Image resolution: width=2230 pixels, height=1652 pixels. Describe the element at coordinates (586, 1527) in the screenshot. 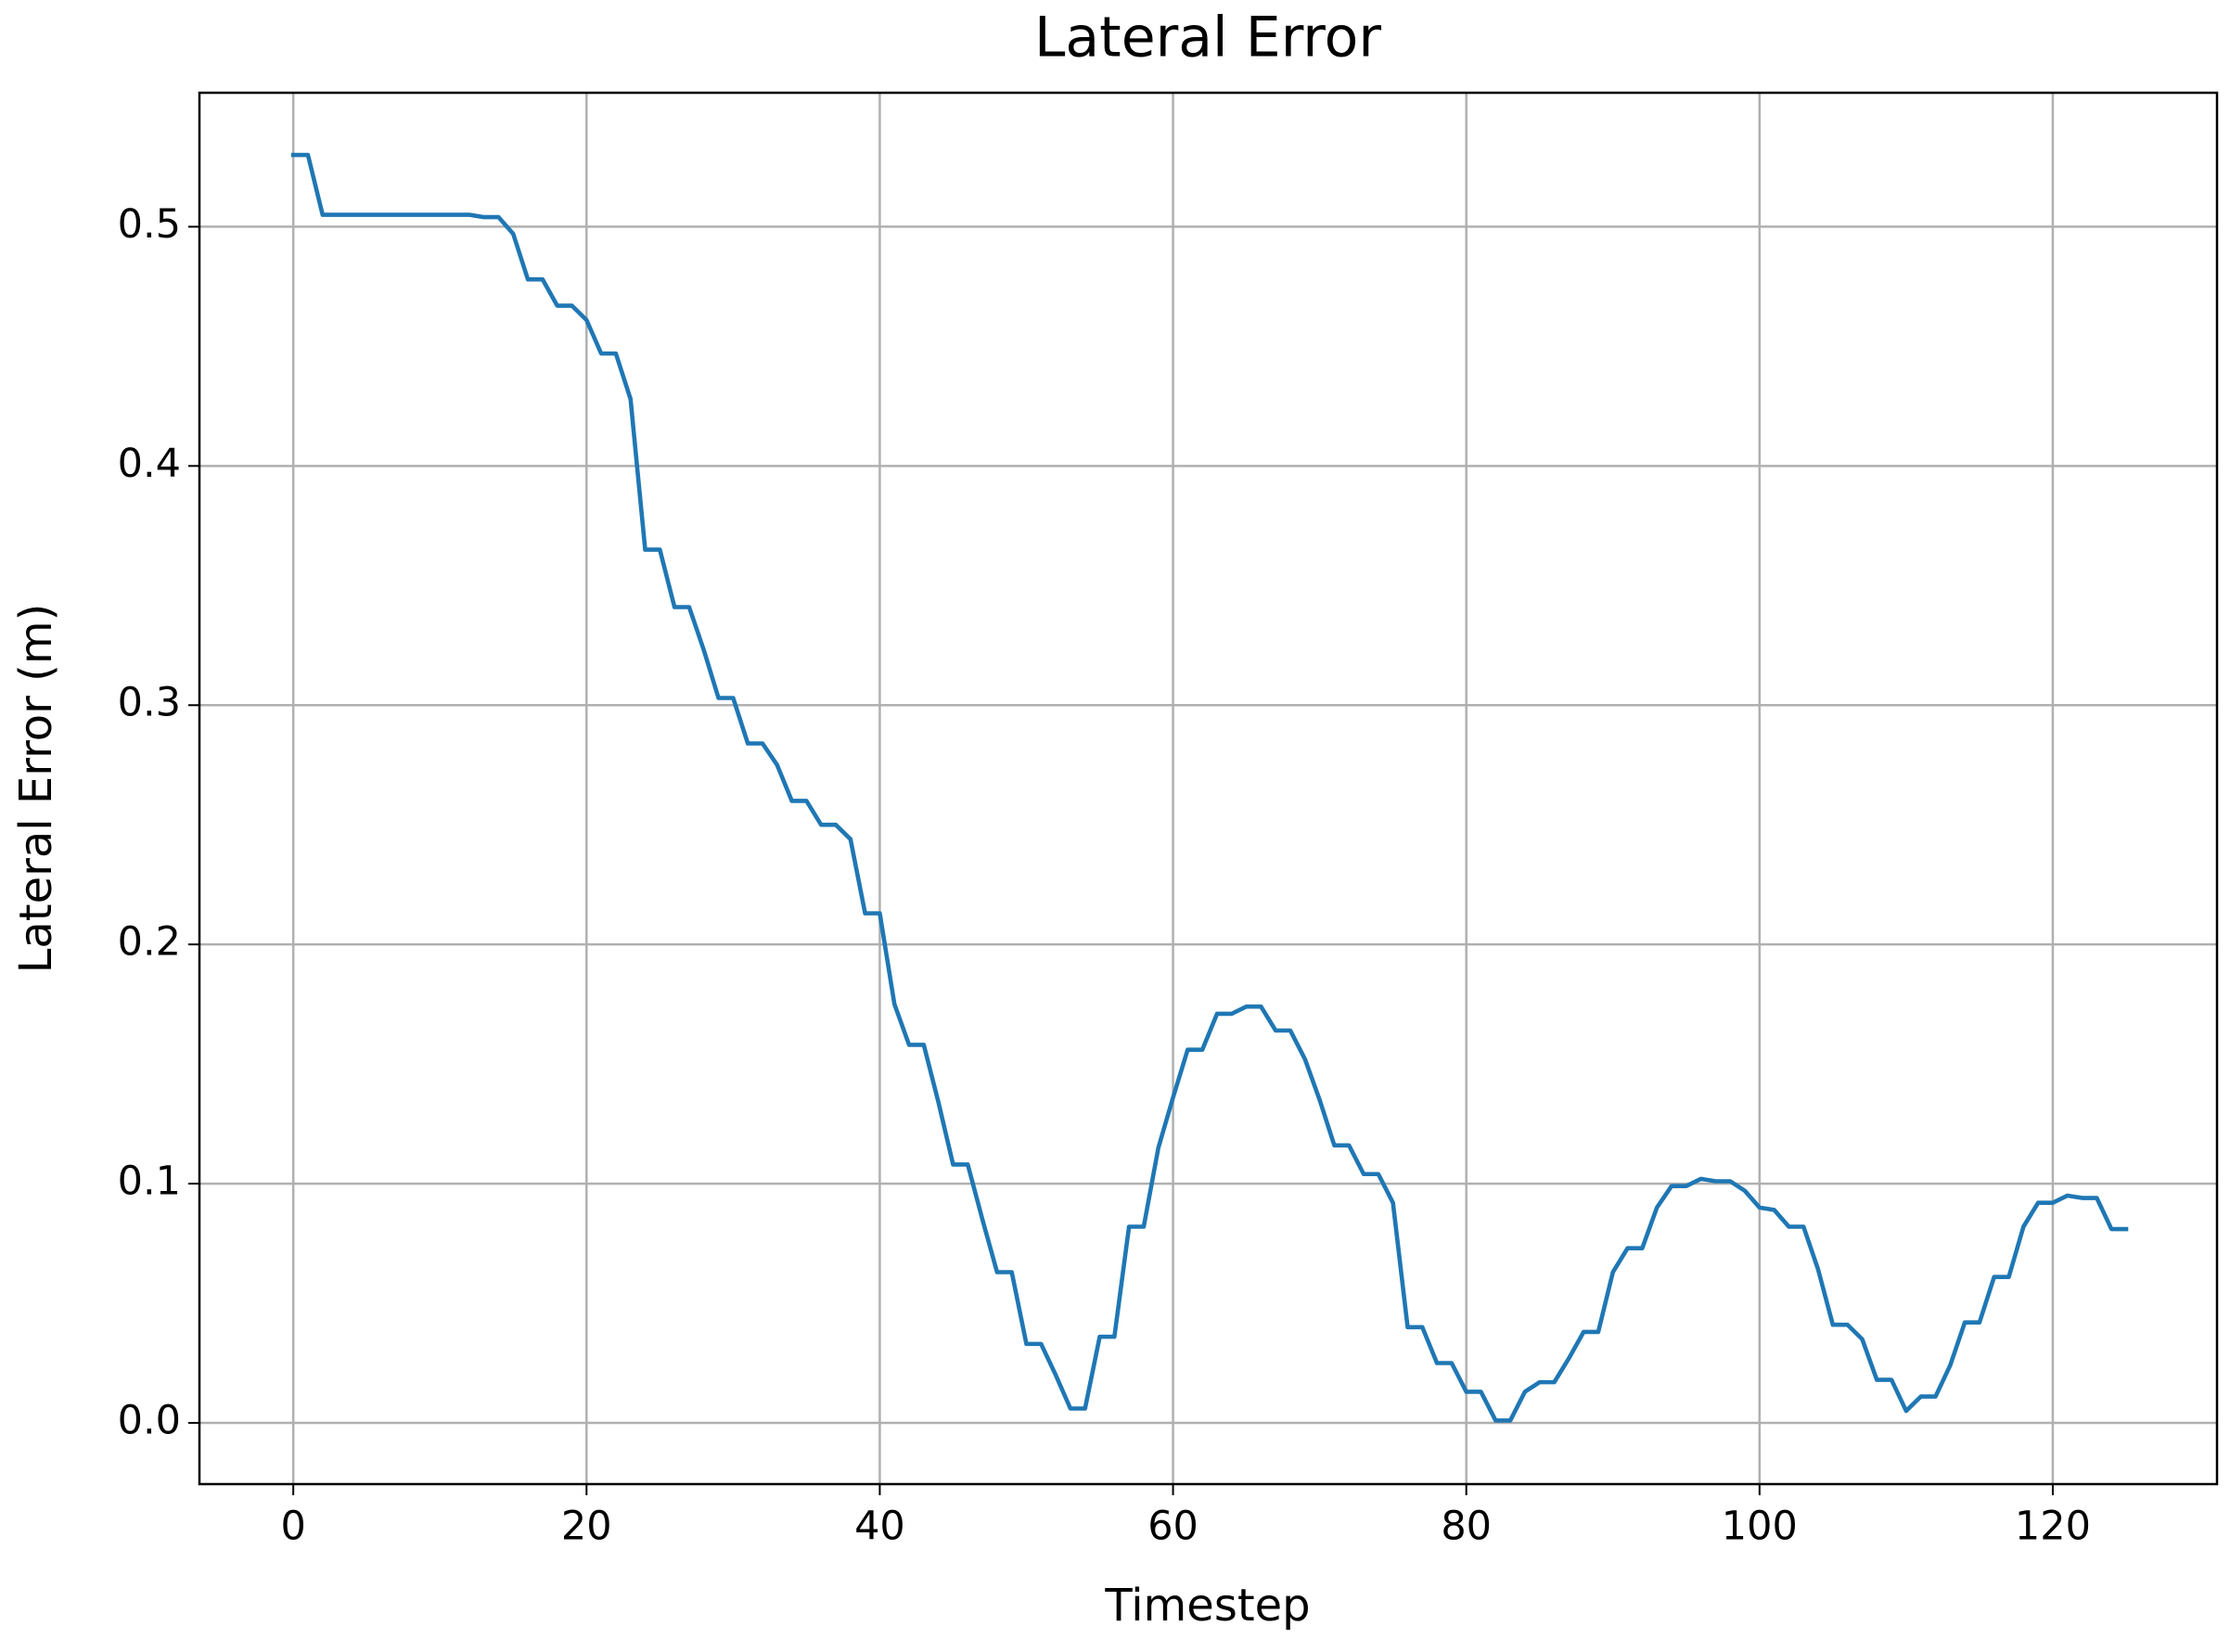

I see `x-tick-label: 20` at that location.